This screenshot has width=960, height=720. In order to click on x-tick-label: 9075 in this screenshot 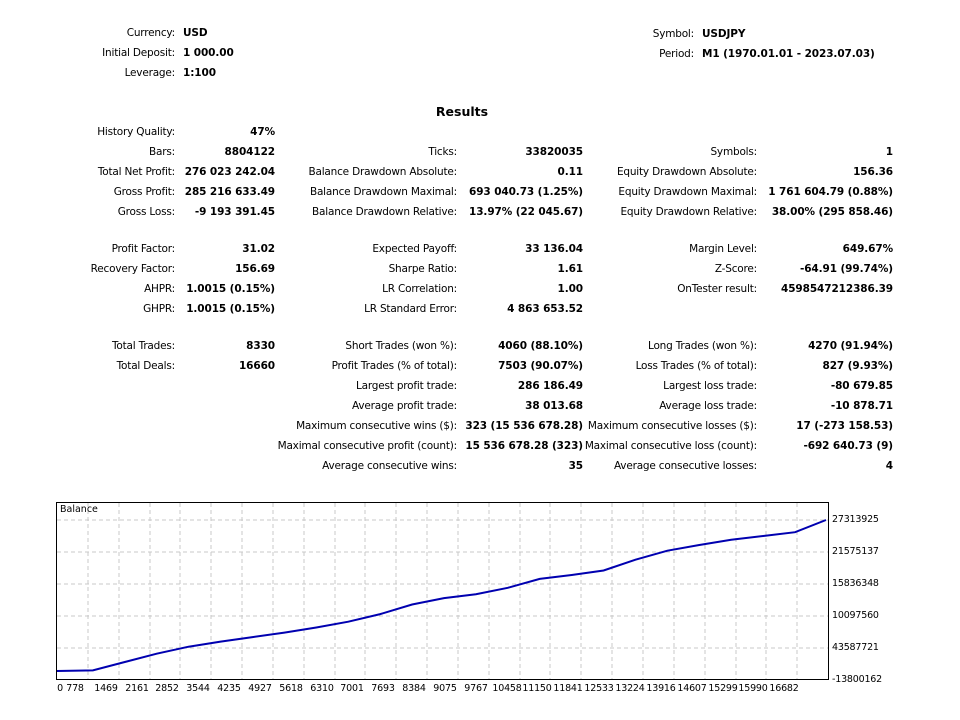, I will do `click(445, 688)`.